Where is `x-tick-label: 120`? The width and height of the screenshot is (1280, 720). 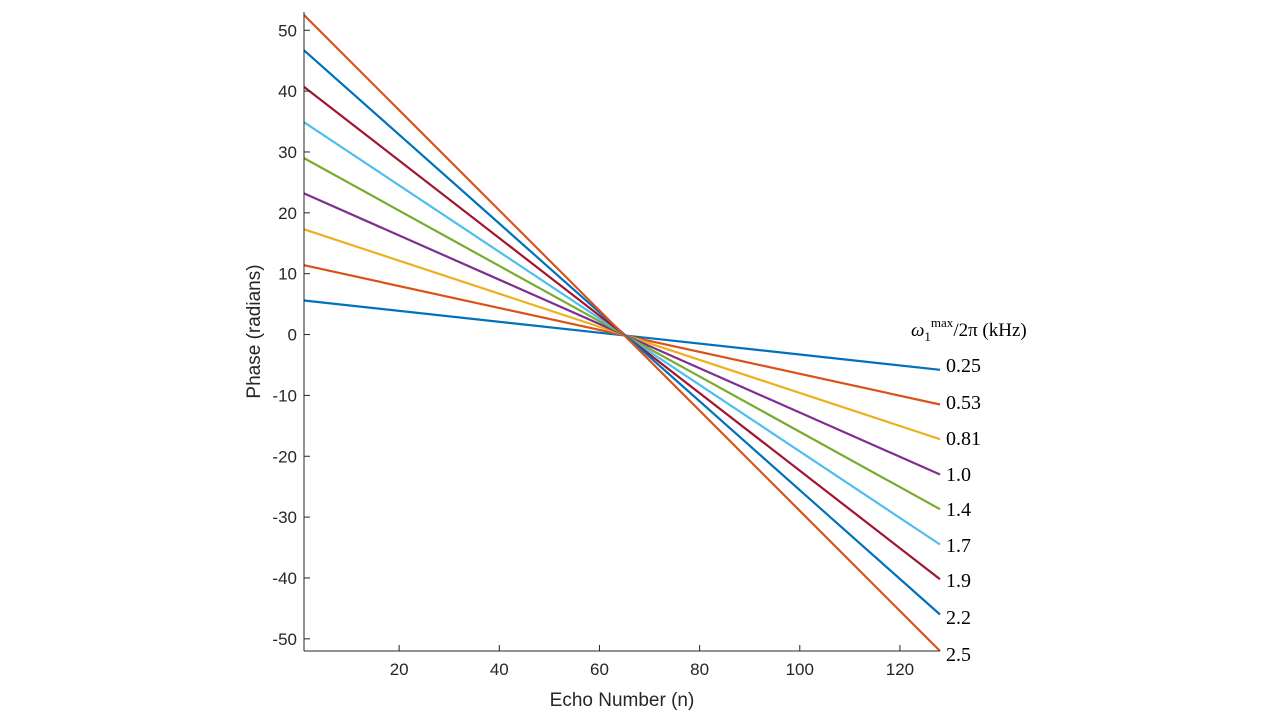 x-tick-label: 120 is located at coordinates (900, 669).